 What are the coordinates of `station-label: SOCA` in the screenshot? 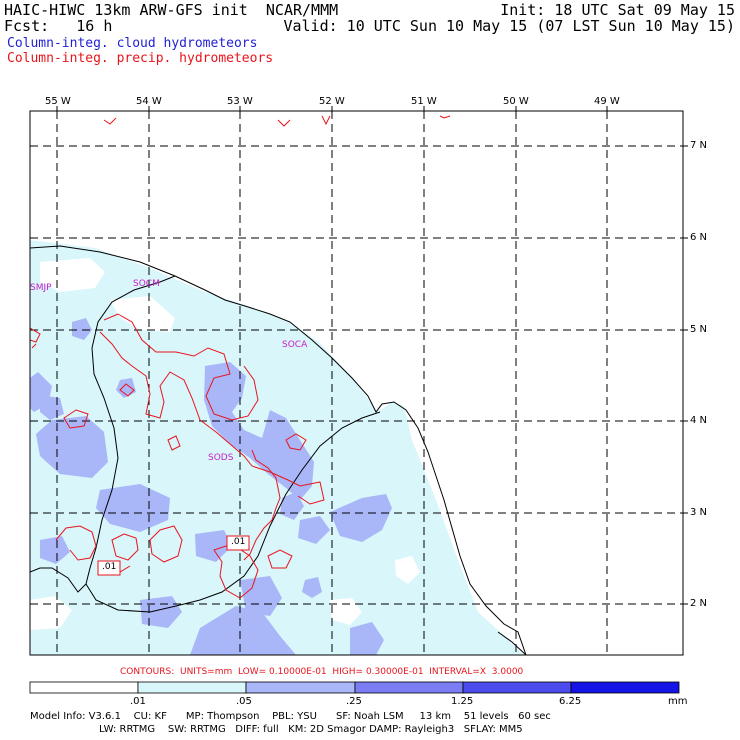 It's located at (295, 345).